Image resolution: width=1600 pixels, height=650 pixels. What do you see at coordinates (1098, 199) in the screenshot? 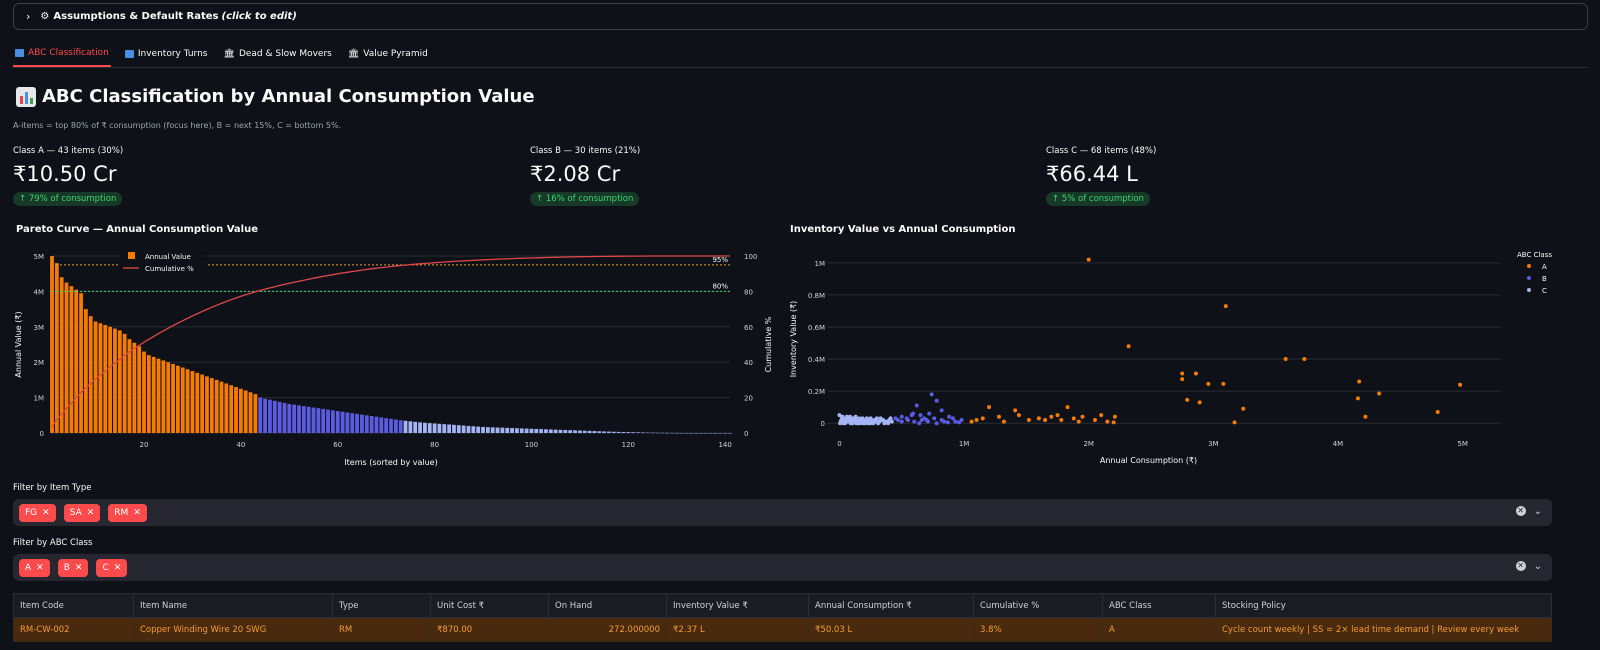
I see `metric-delta: ↑ 5% of consumption` at bounding box center [1098, 199].